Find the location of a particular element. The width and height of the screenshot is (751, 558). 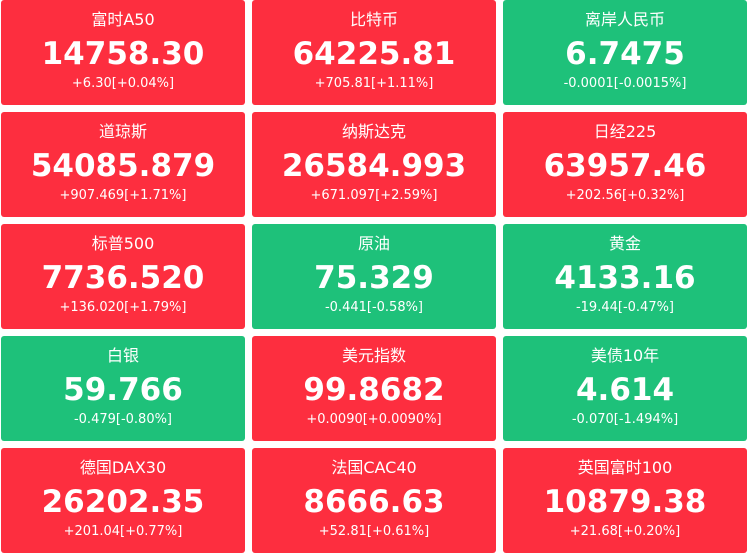

quote-change: +6.30[+0.04%] is located at coordinates (123, 83).